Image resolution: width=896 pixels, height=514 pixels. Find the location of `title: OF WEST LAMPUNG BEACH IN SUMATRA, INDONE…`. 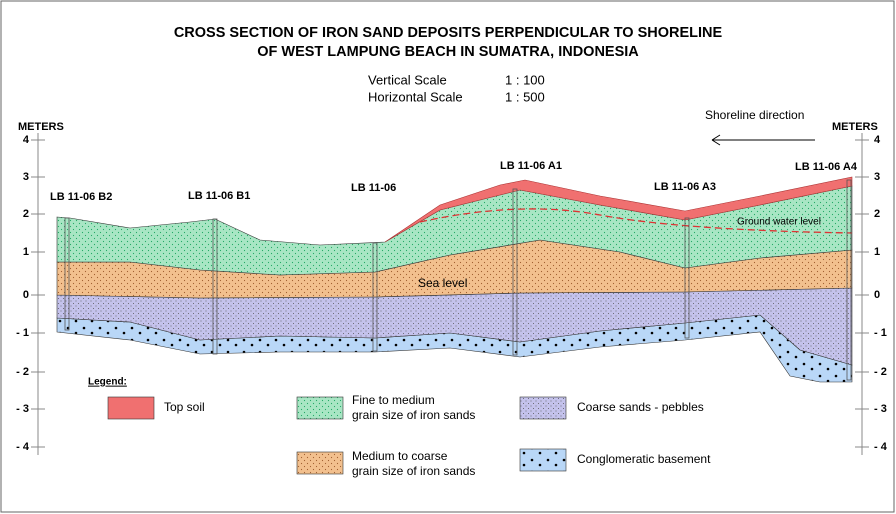

title: OF WEST LAMPUNG BEACH IN SUMATRA, INDONE… is located at coordinates (448, 52).